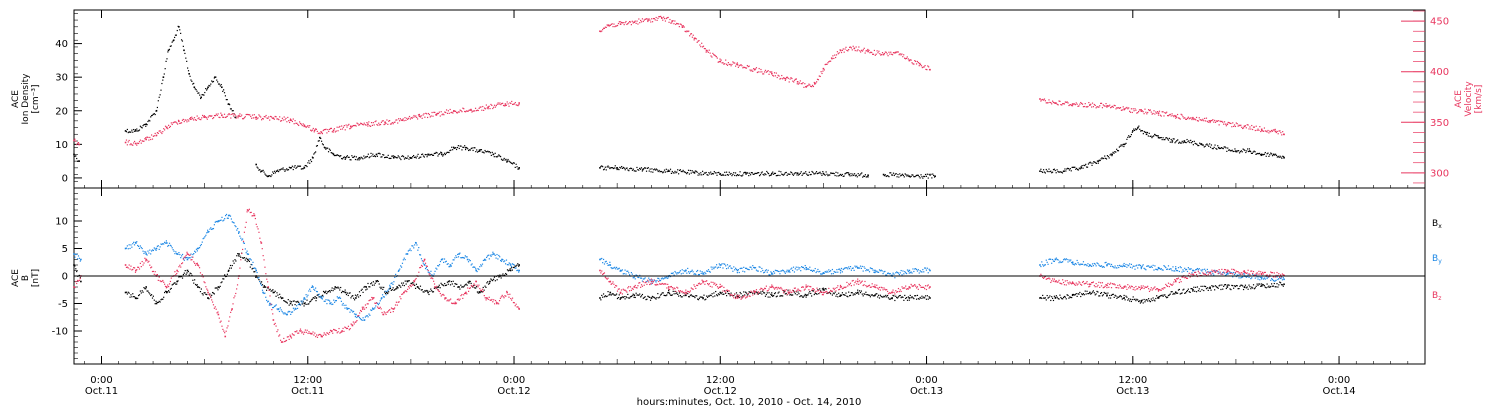 This screenshot has height=410, width=1500. What do you see at coordinates (201, 97) in the screenshot?
I see `density-data-point` at bounding box center [201, 97].